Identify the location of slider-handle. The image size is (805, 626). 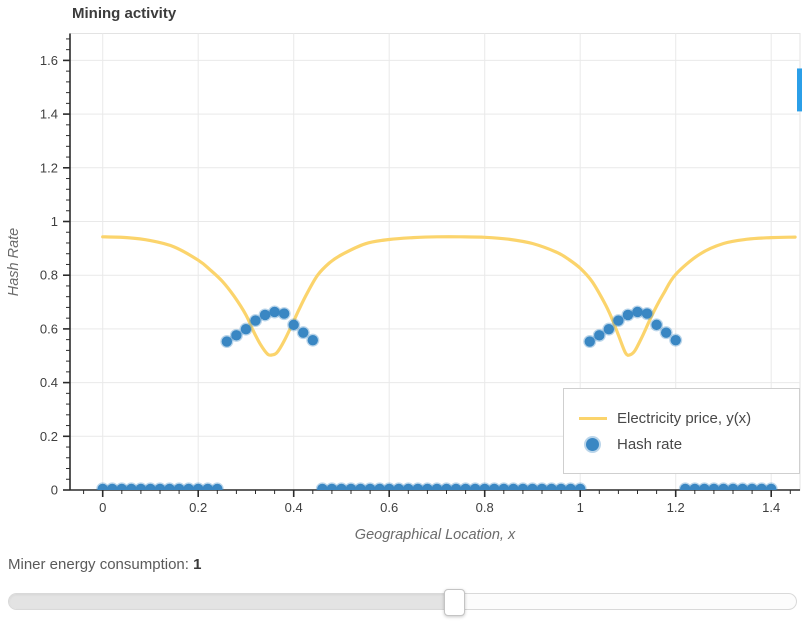
(455, 602).